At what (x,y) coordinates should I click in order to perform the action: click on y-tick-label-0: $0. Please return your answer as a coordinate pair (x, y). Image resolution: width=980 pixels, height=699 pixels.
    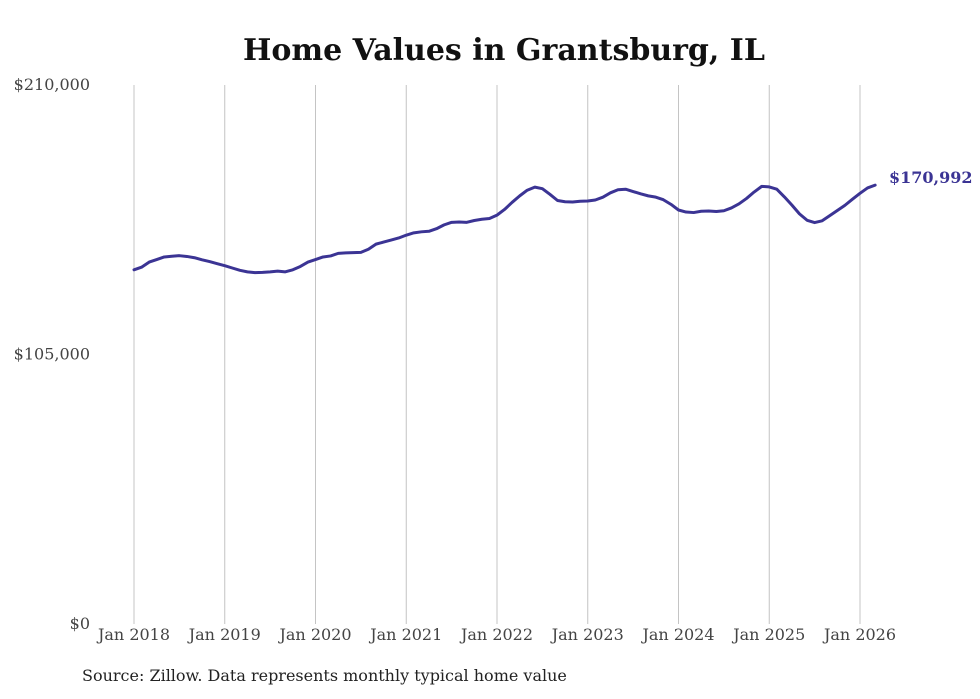
    Looking at the image, I should click on (80, 623).